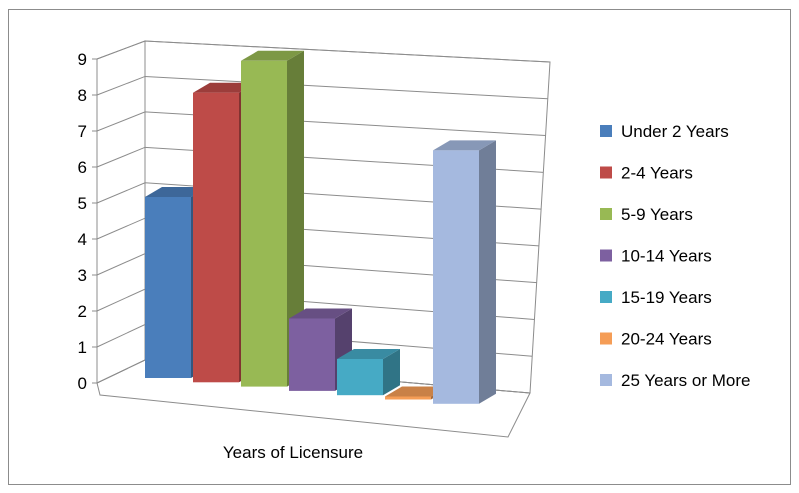  What do you see at coordinates (82, 275) in the screenshot?
I see `y-tick-label: 3` at bounding box center [82, 275].